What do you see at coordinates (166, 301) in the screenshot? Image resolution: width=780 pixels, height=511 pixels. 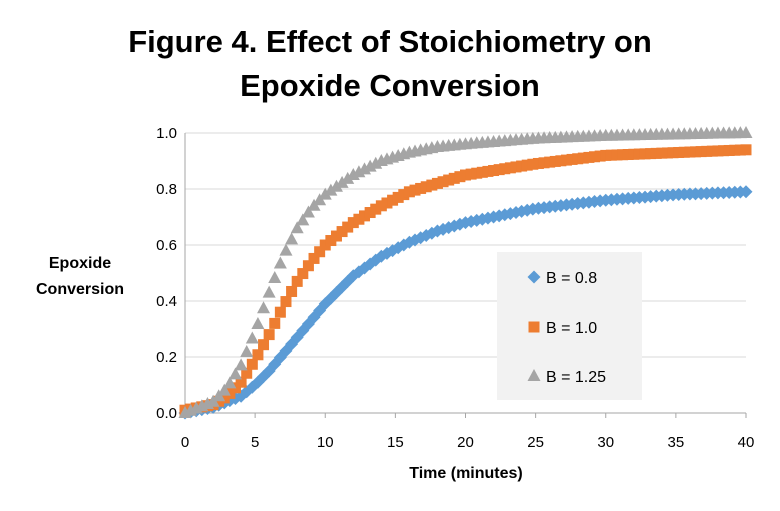 I see `y-tick-label: 0.4` at bounding box center [166, 301].